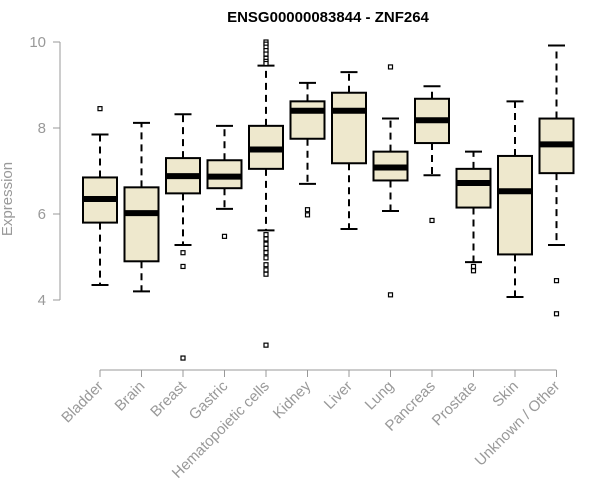 The height and width of the screenshot is (500, 600). Describe the element at coordinates (130, 396) in the screenshot. I see `x-tick-label: Brain` at that location.